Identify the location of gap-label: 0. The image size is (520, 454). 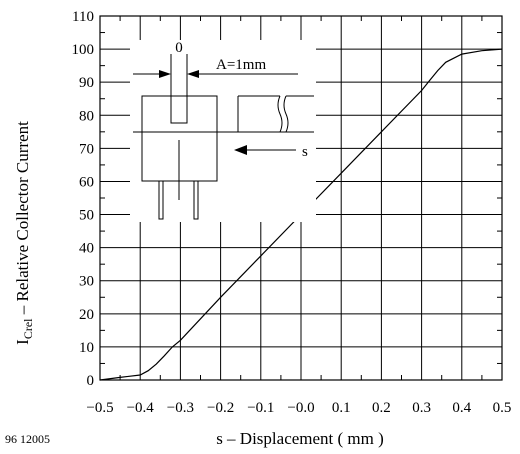
(179, 48).